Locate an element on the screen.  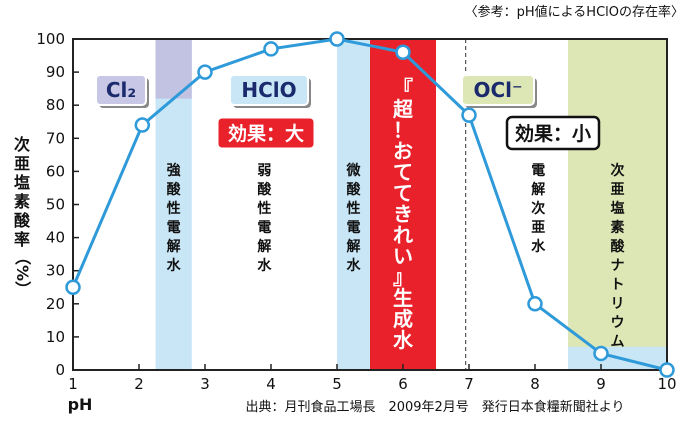
band-label-3-char: 亜 is located at coordinates (618, 190).